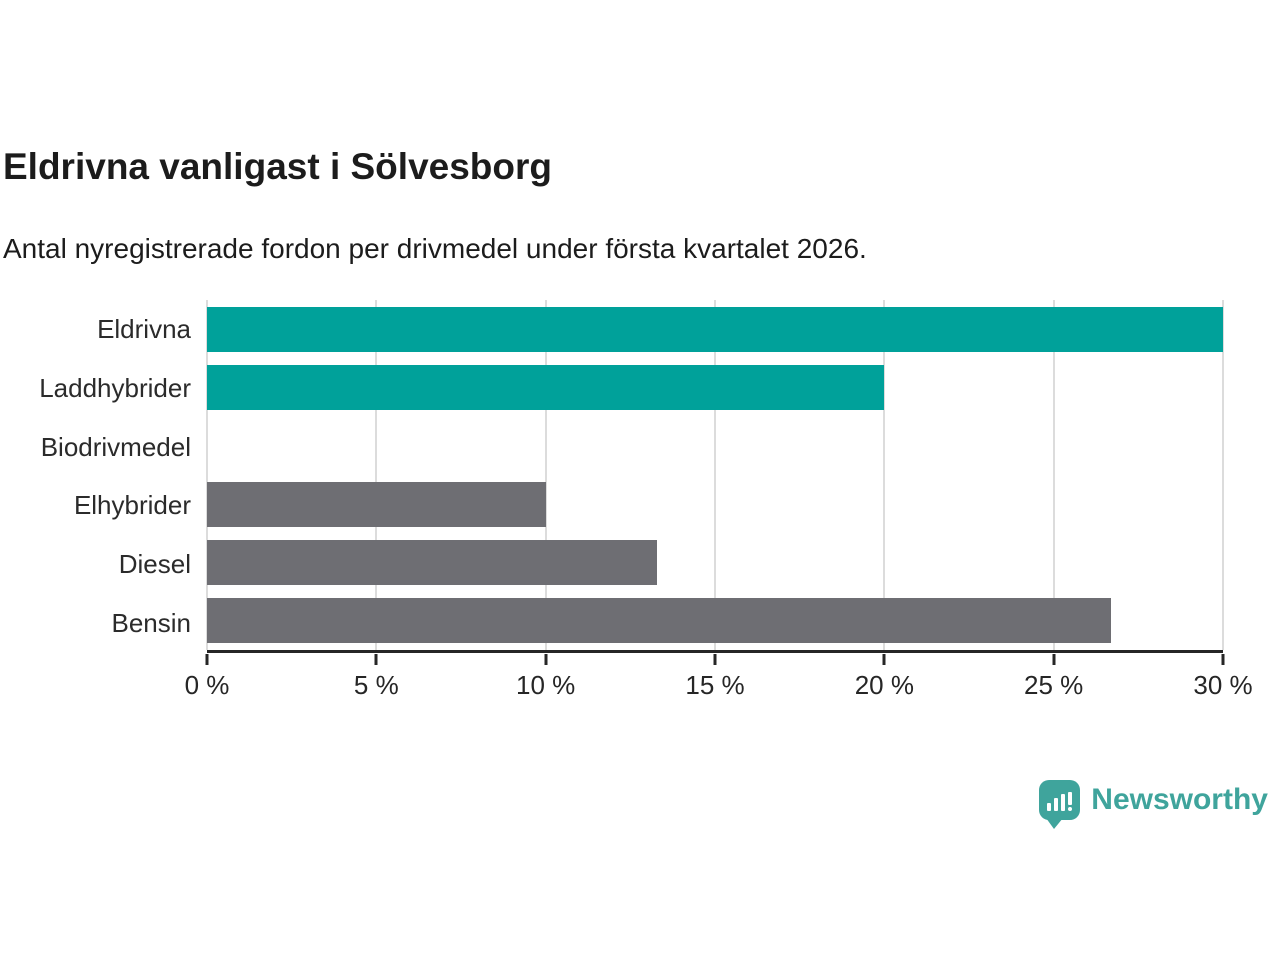  I want to click on chart-title: Eldrivna vanligast i Sölvesborg, so click(278, 166).